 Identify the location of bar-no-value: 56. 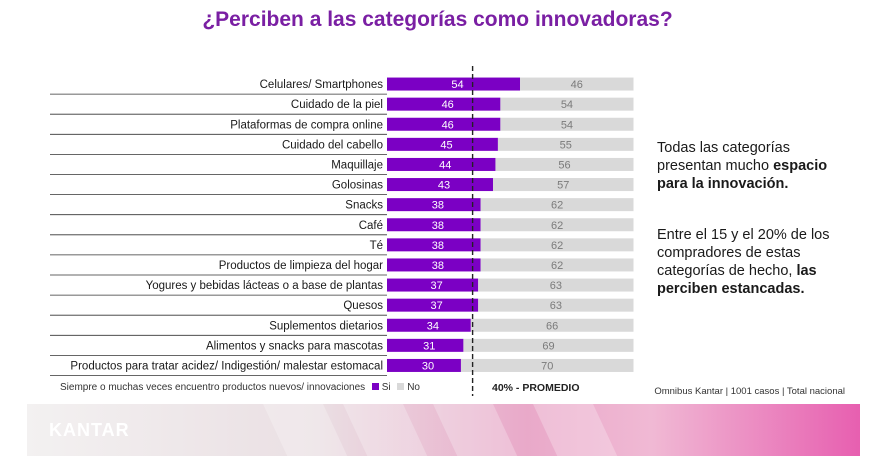
(564, 165).